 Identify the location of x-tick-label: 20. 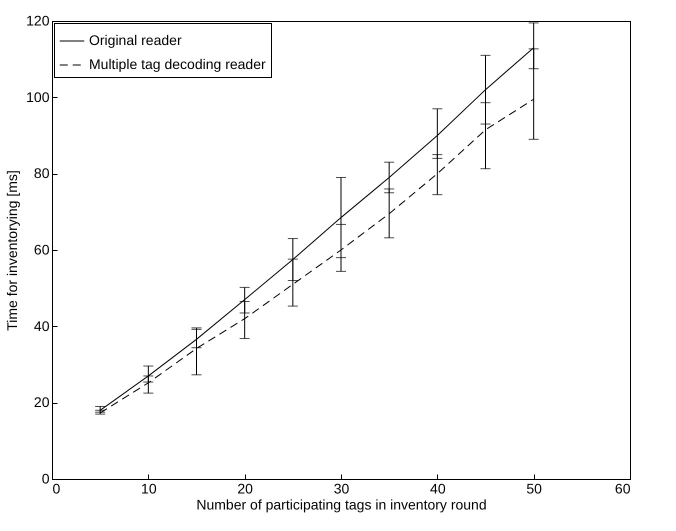
(245, 488).